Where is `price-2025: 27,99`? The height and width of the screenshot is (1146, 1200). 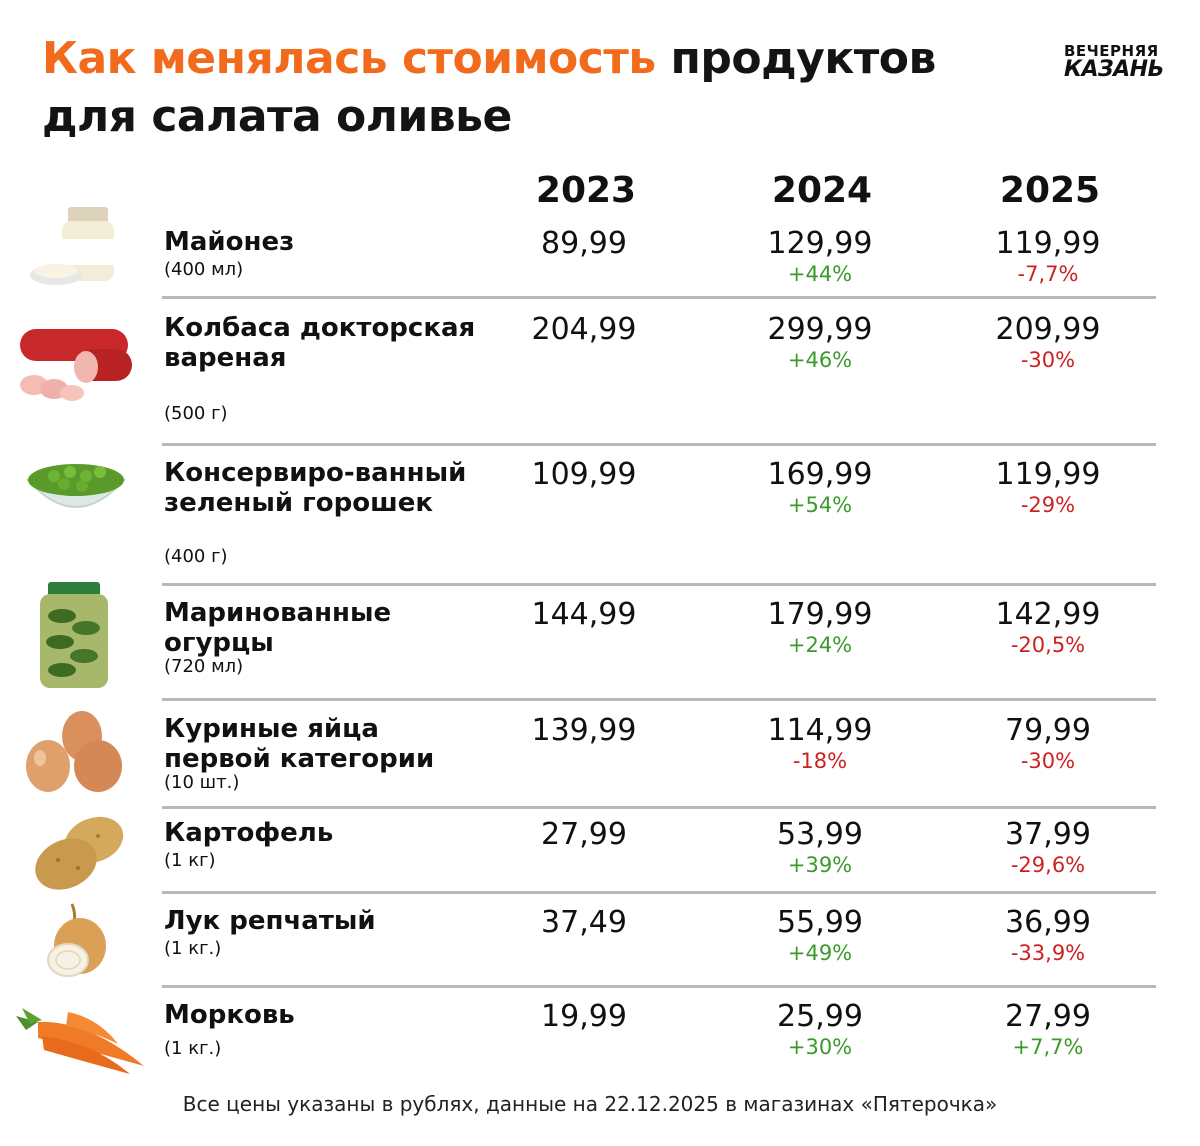 price-2025: 27,99 is located at coordinates (1048, 1016).